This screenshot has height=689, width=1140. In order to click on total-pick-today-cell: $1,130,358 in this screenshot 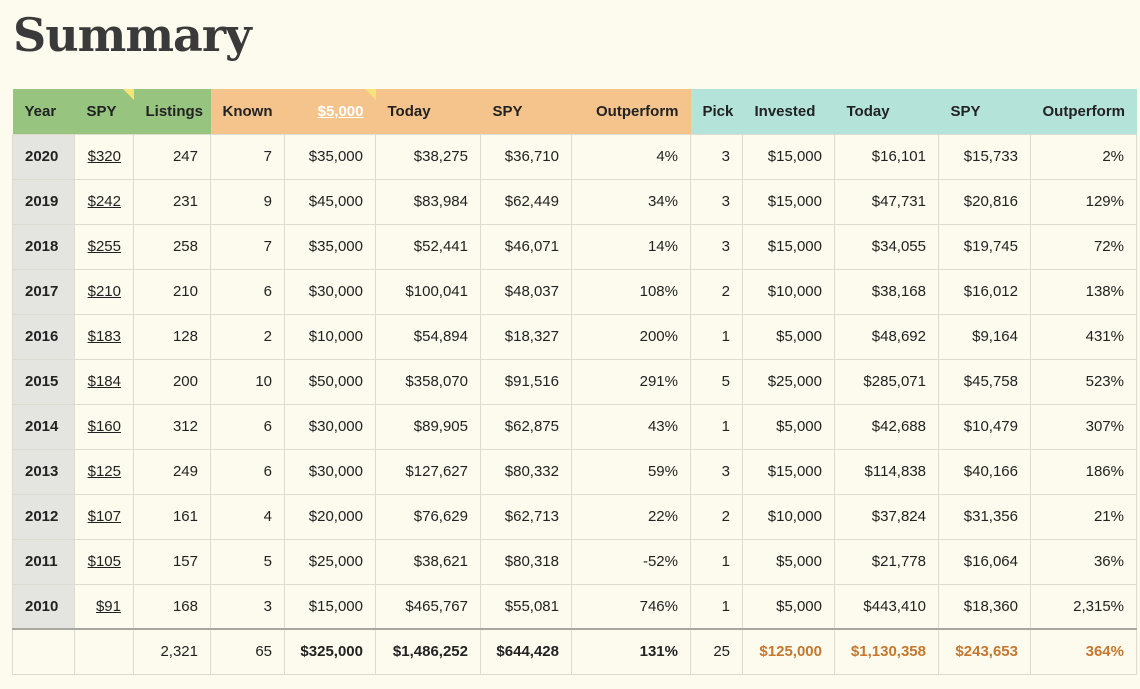, I will do `click(886, 651)`.